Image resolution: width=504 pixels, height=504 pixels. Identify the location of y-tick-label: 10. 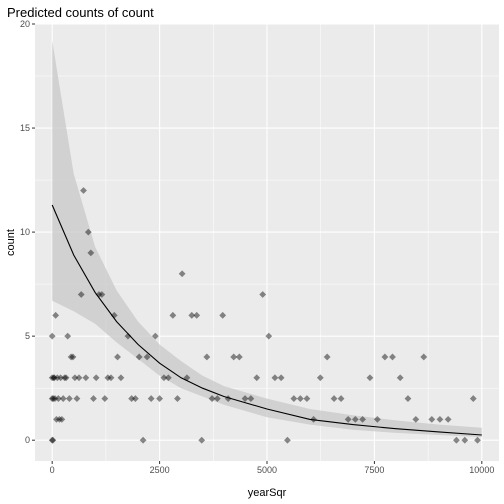
(25, 232).